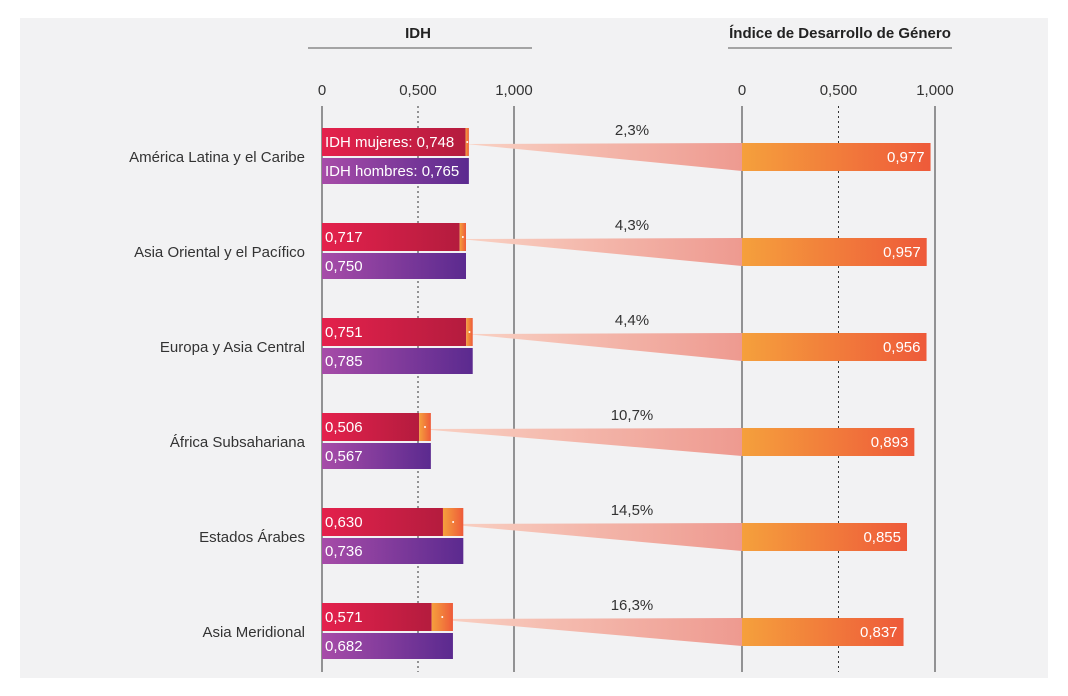 Image resolution: width=1068 pixels, height=696 pixels. Describe the element at coordinates (344, 551) in the screenshot. I see `value-label: 0,736` at that location.